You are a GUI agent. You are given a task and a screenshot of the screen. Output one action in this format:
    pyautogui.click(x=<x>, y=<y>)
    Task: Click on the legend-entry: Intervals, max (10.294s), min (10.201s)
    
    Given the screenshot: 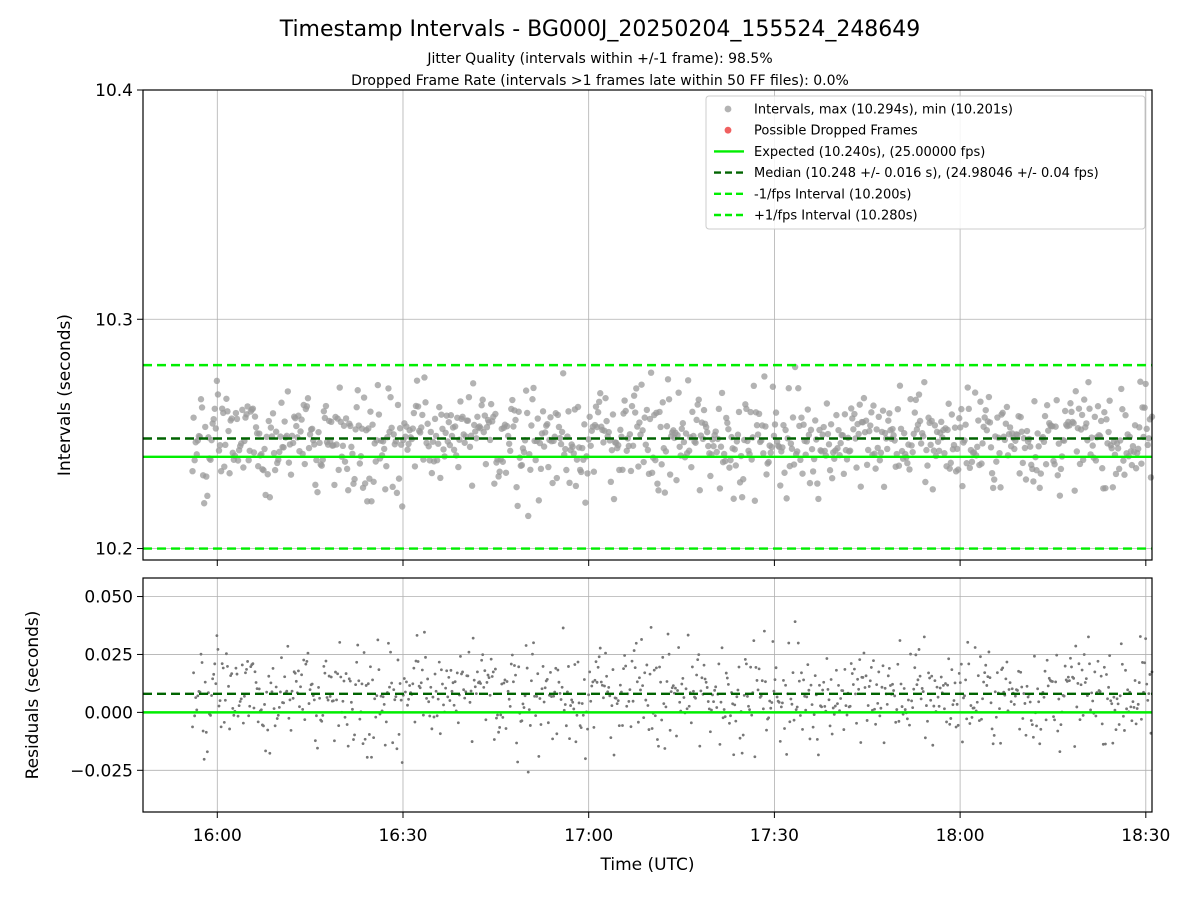 What is the action you would take?
    pyautogui.click(x=883, y=110)
    